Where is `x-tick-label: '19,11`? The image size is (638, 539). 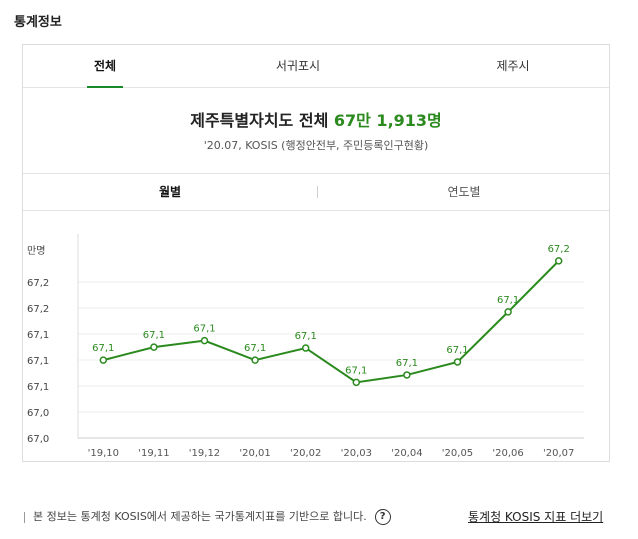
x-tick-label: '19,11 is located at coordinates (153, 453).